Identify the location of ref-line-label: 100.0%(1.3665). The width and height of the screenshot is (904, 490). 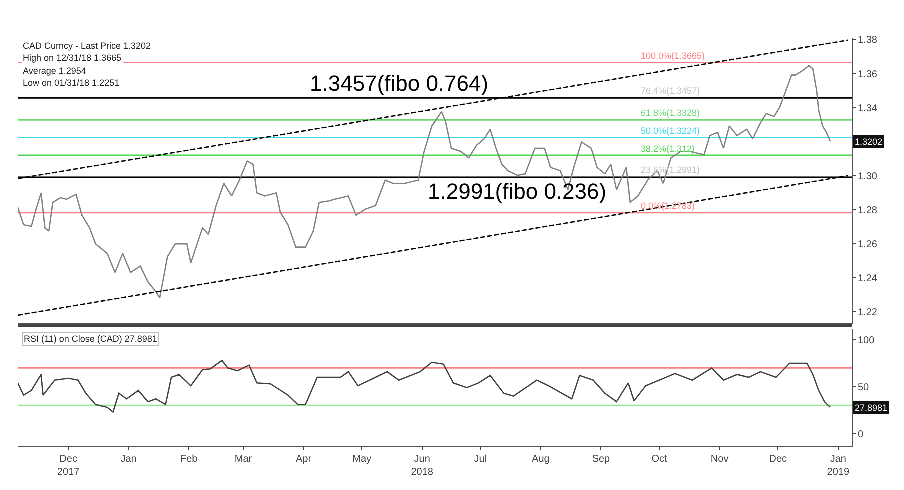
(673, 56).